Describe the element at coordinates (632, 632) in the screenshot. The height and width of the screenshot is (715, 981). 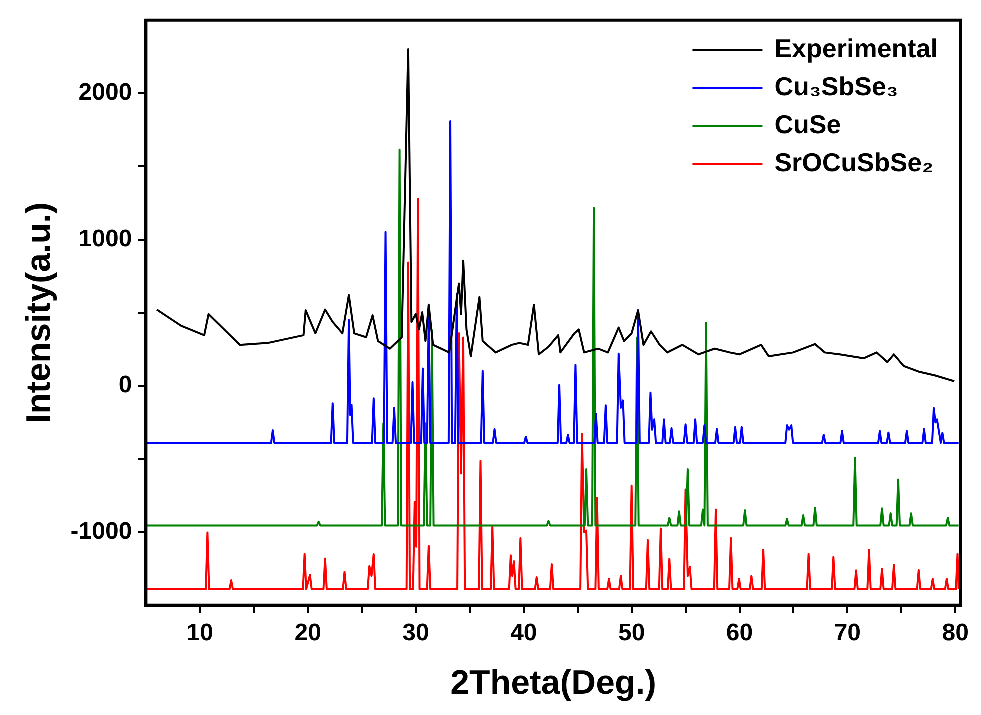
I see `x-tick-label: 50` at that location.